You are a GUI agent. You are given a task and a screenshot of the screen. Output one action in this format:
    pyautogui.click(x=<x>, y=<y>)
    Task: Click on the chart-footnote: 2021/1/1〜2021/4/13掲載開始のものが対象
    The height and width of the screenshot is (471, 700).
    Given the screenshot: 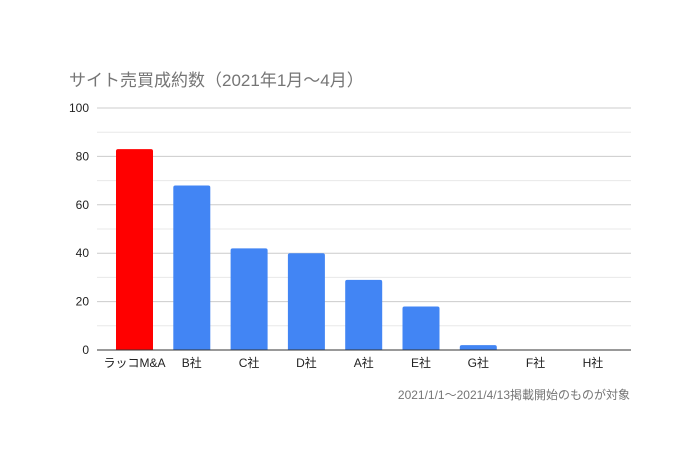 What is the action you would take?
    pyautogui.click(x=513, y=395)
    